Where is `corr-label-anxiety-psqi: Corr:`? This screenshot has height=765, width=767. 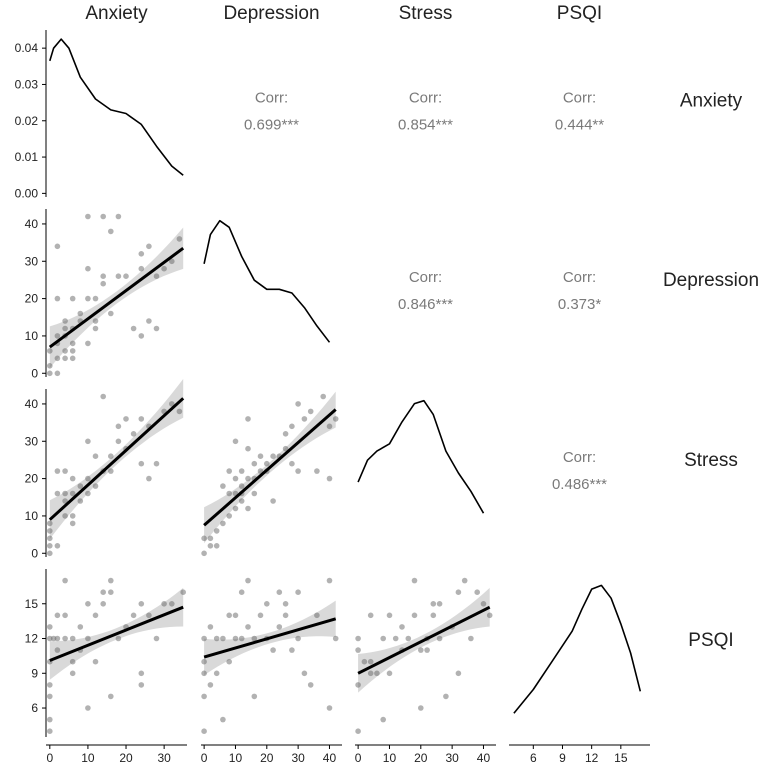
corr-label-anxiety-psqi: Corr: is located at coordinates (579, 98).